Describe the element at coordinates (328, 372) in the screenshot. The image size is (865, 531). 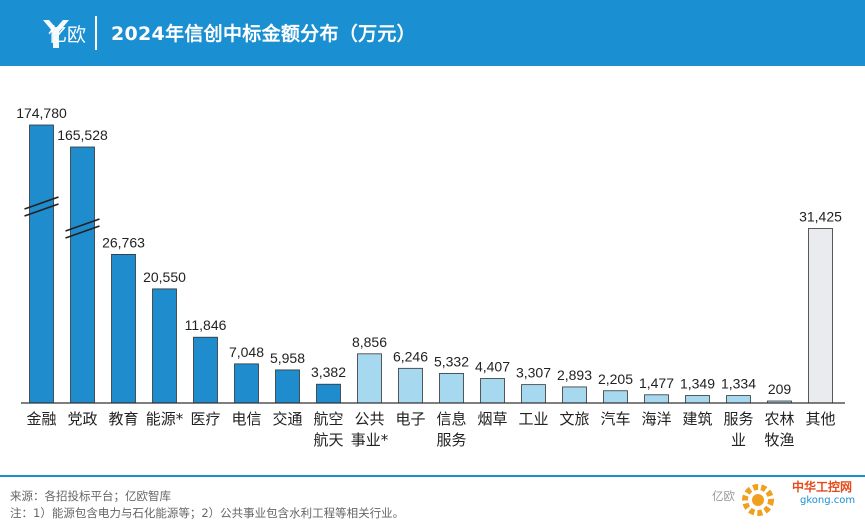
I see `value-label: 3,382` at that location.